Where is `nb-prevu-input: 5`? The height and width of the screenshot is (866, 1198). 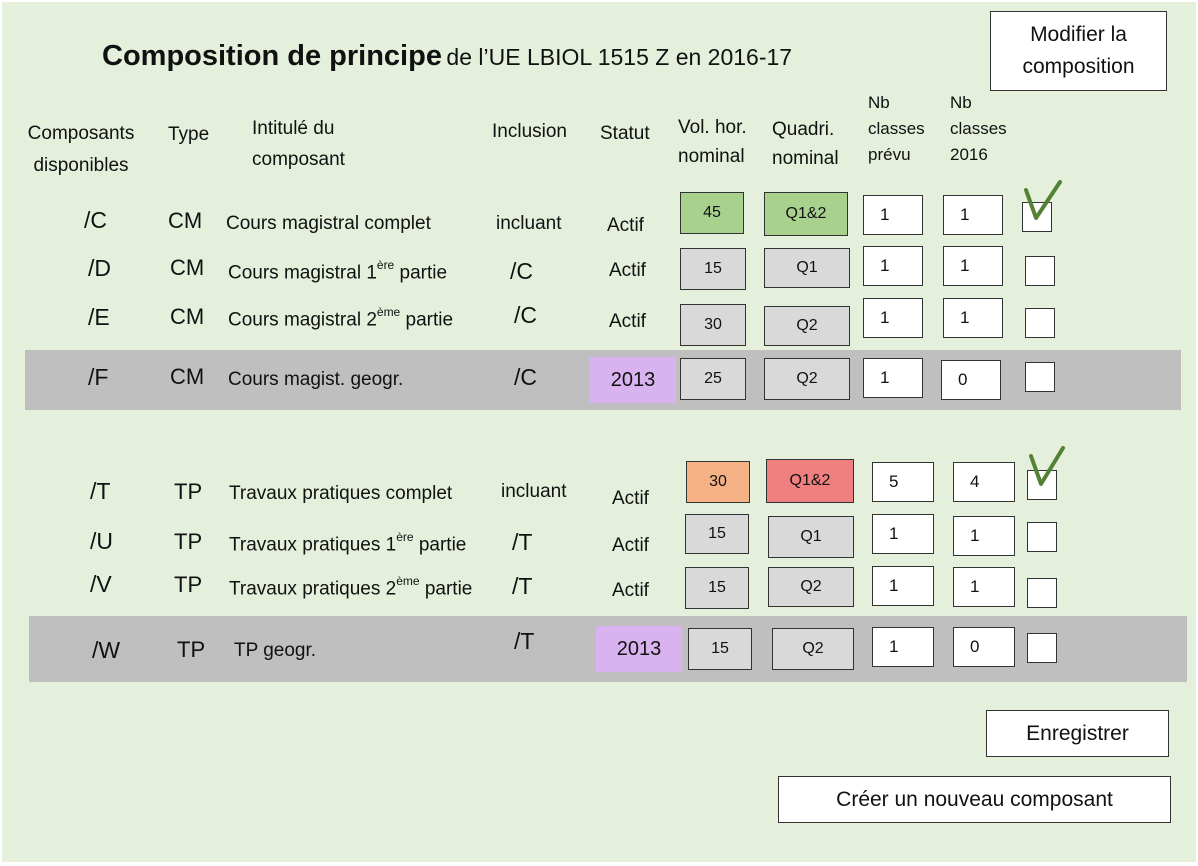
nb-prevu-input: 5 is located at coordinates (903, 482).